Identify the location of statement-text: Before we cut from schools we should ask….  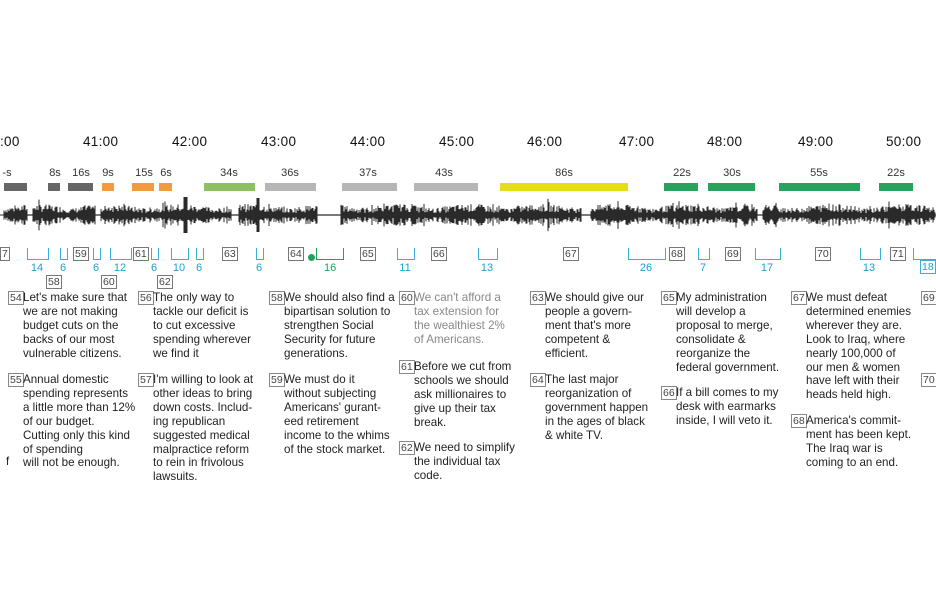
(463, 394).